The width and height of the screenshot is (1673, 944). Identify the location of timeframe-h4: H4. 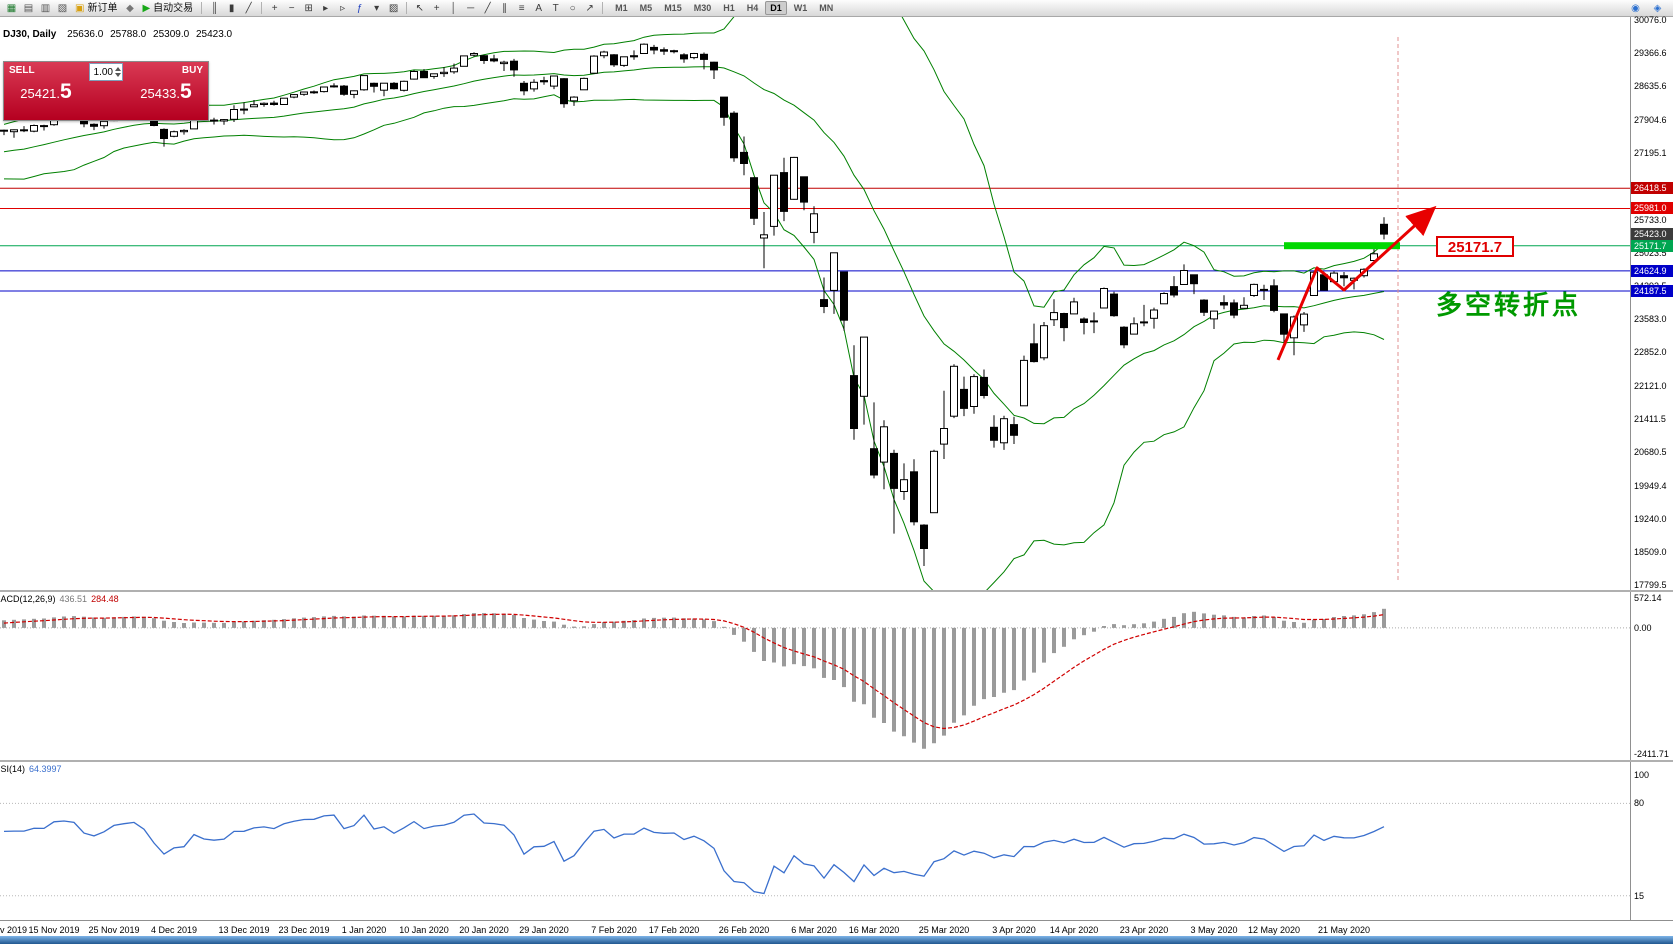
(752, 8).